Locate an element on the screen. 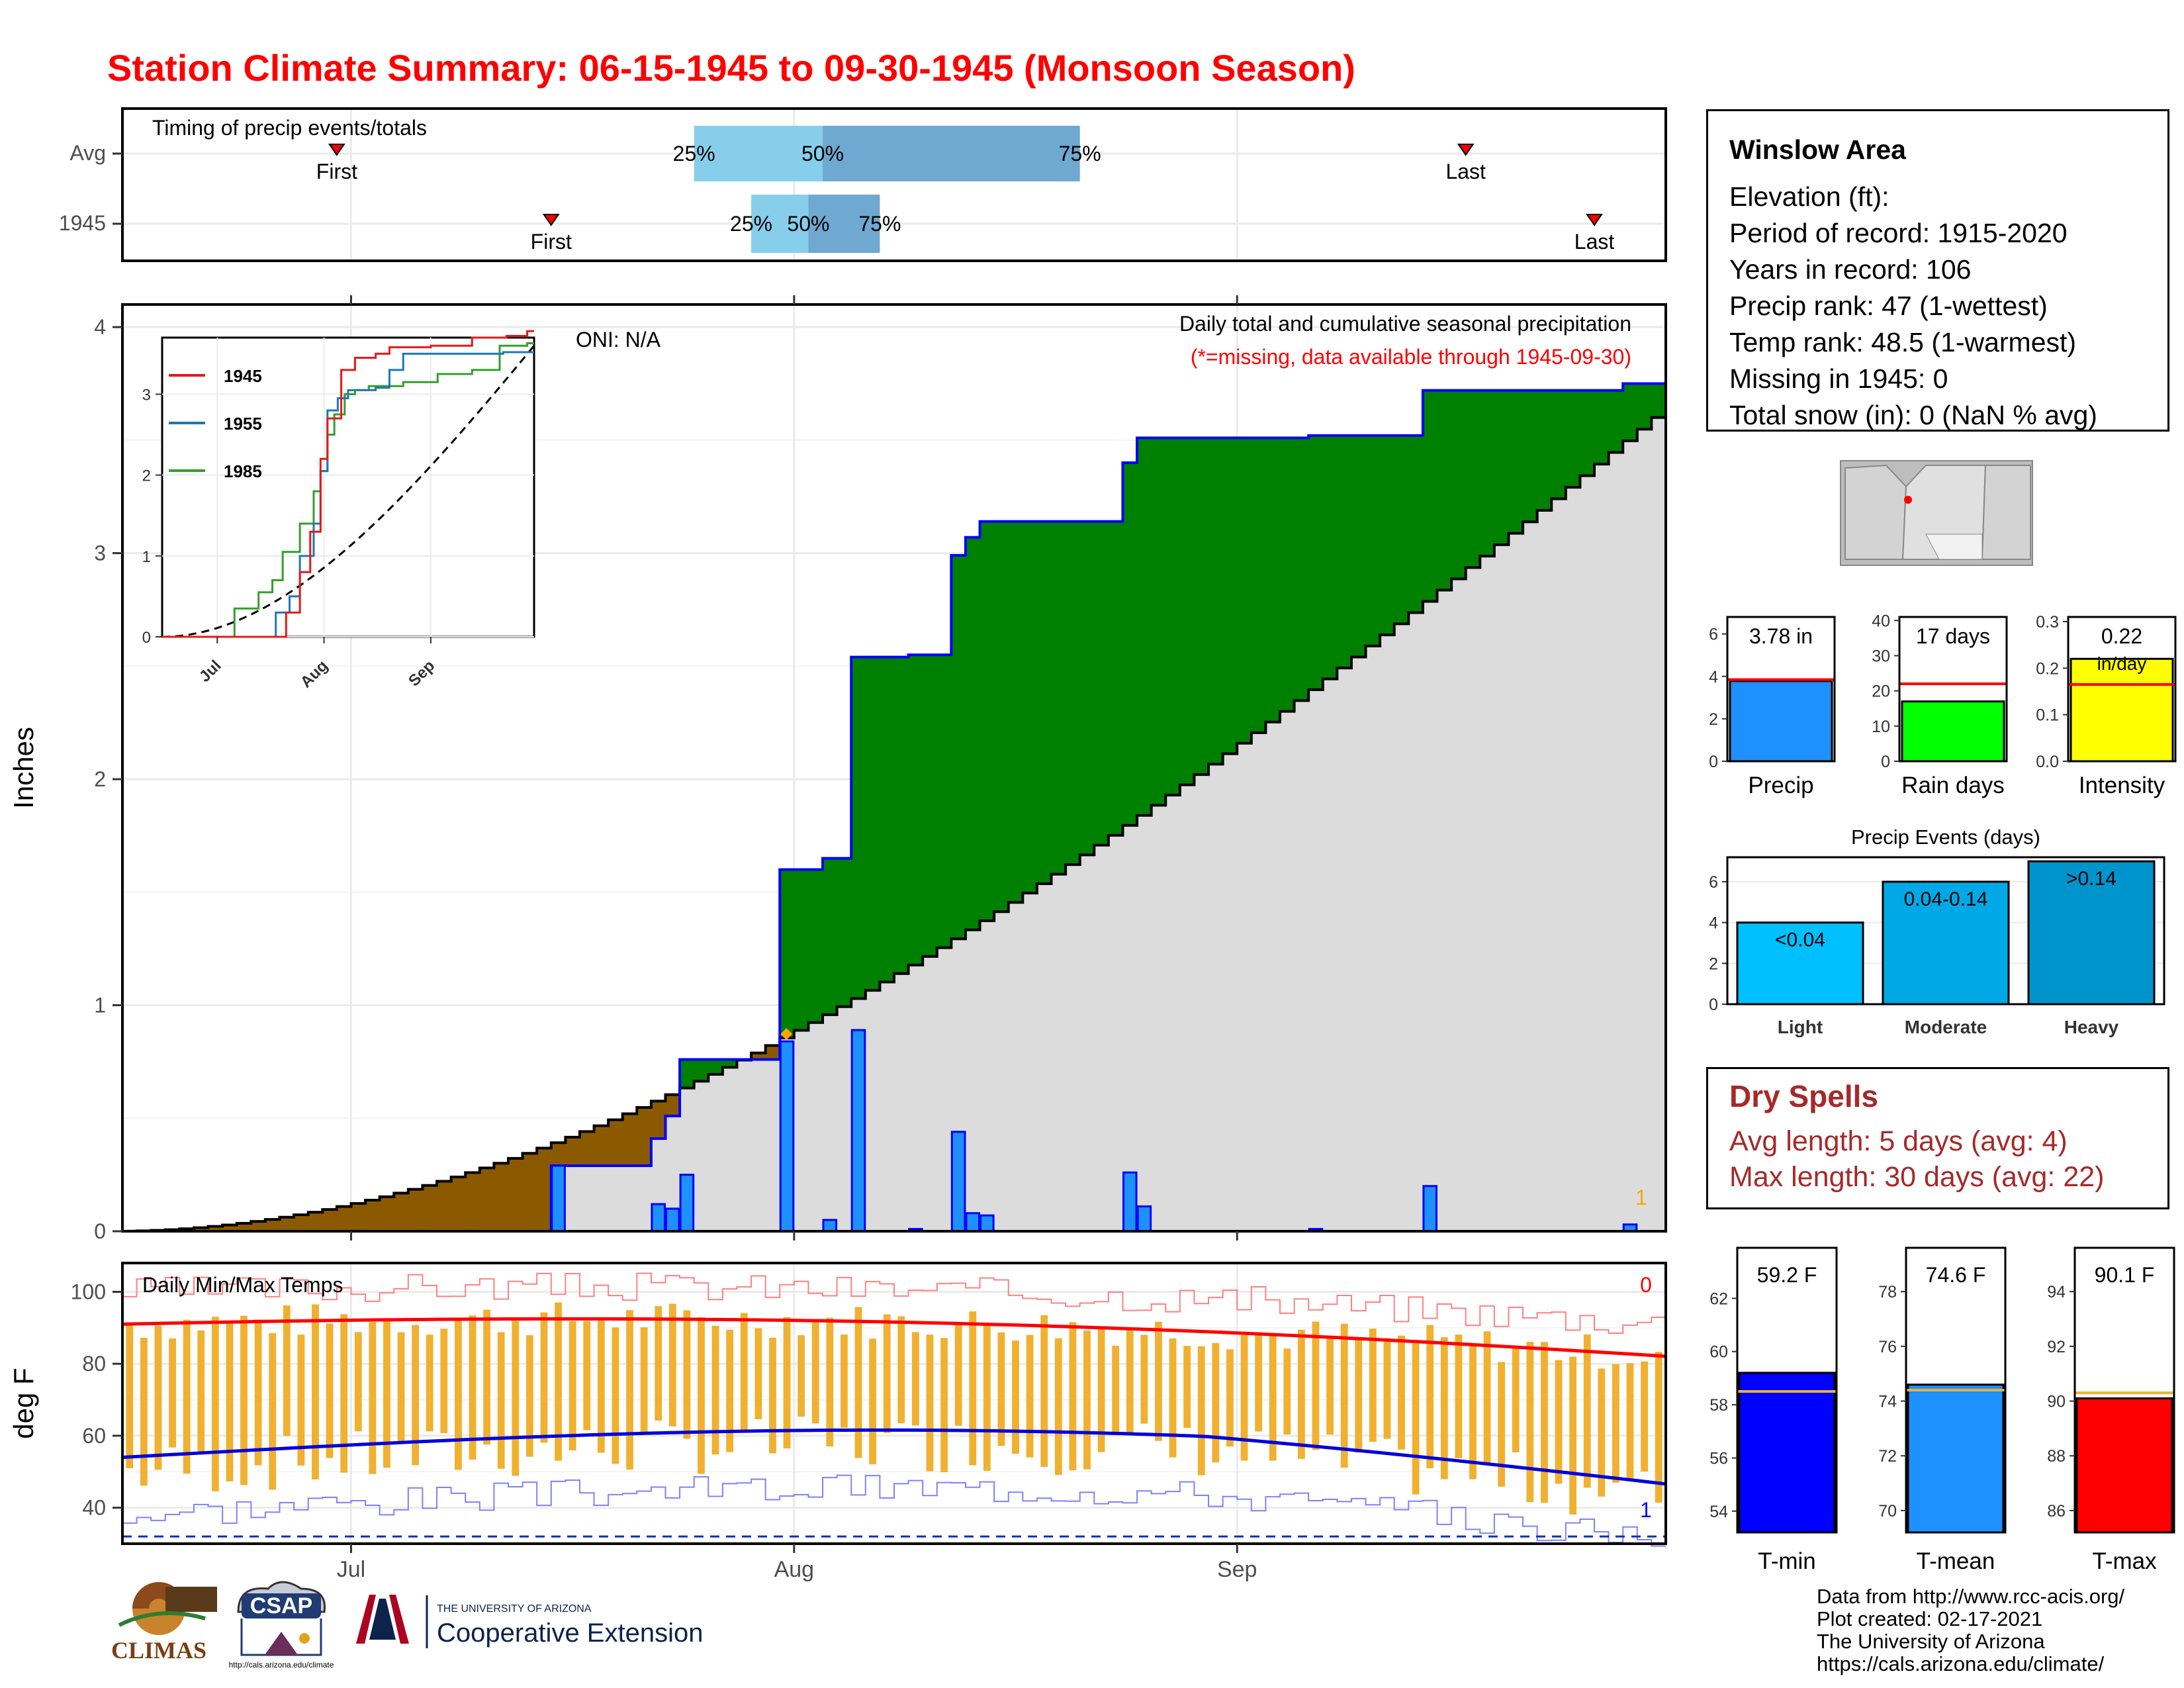  tmax-label: T-max is located at coordinates (2124, 1561).